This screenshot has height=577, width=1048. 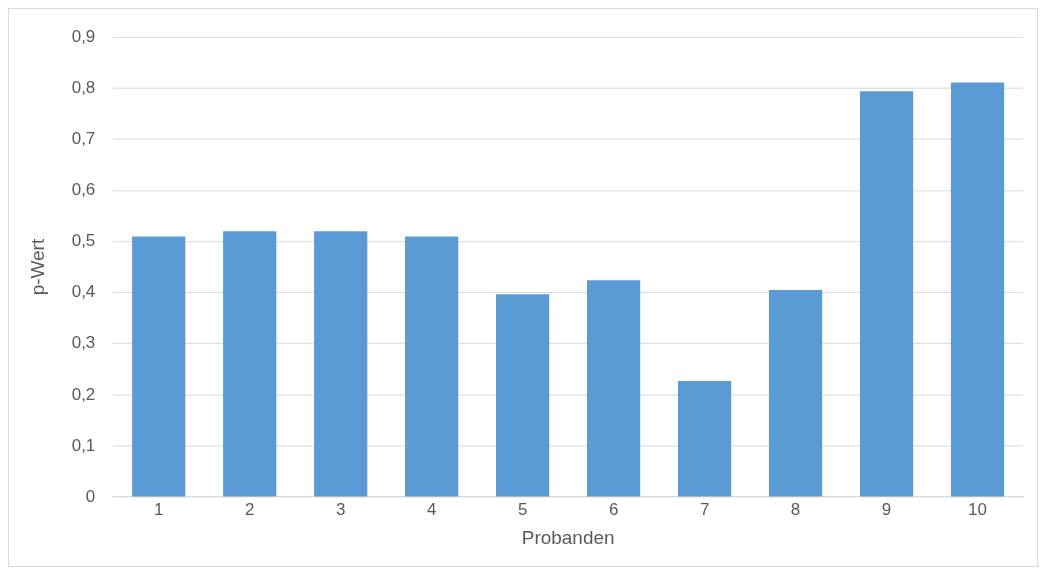 I want to click on x-tick-label: 2, so click(x=249, y=509).